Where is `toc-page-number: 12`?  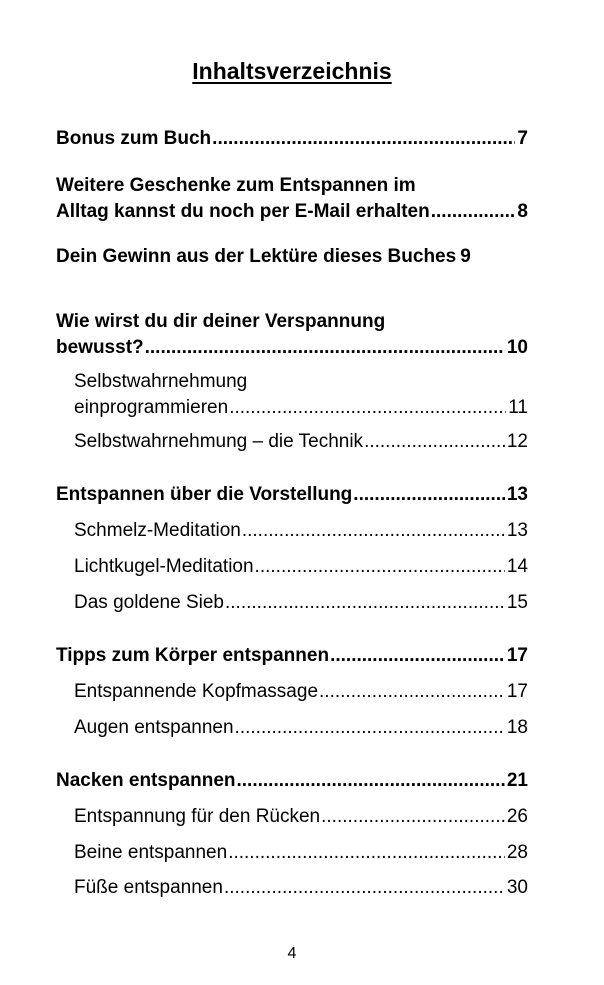
toc-page-number: 12 is located at coordinates (517, 441).